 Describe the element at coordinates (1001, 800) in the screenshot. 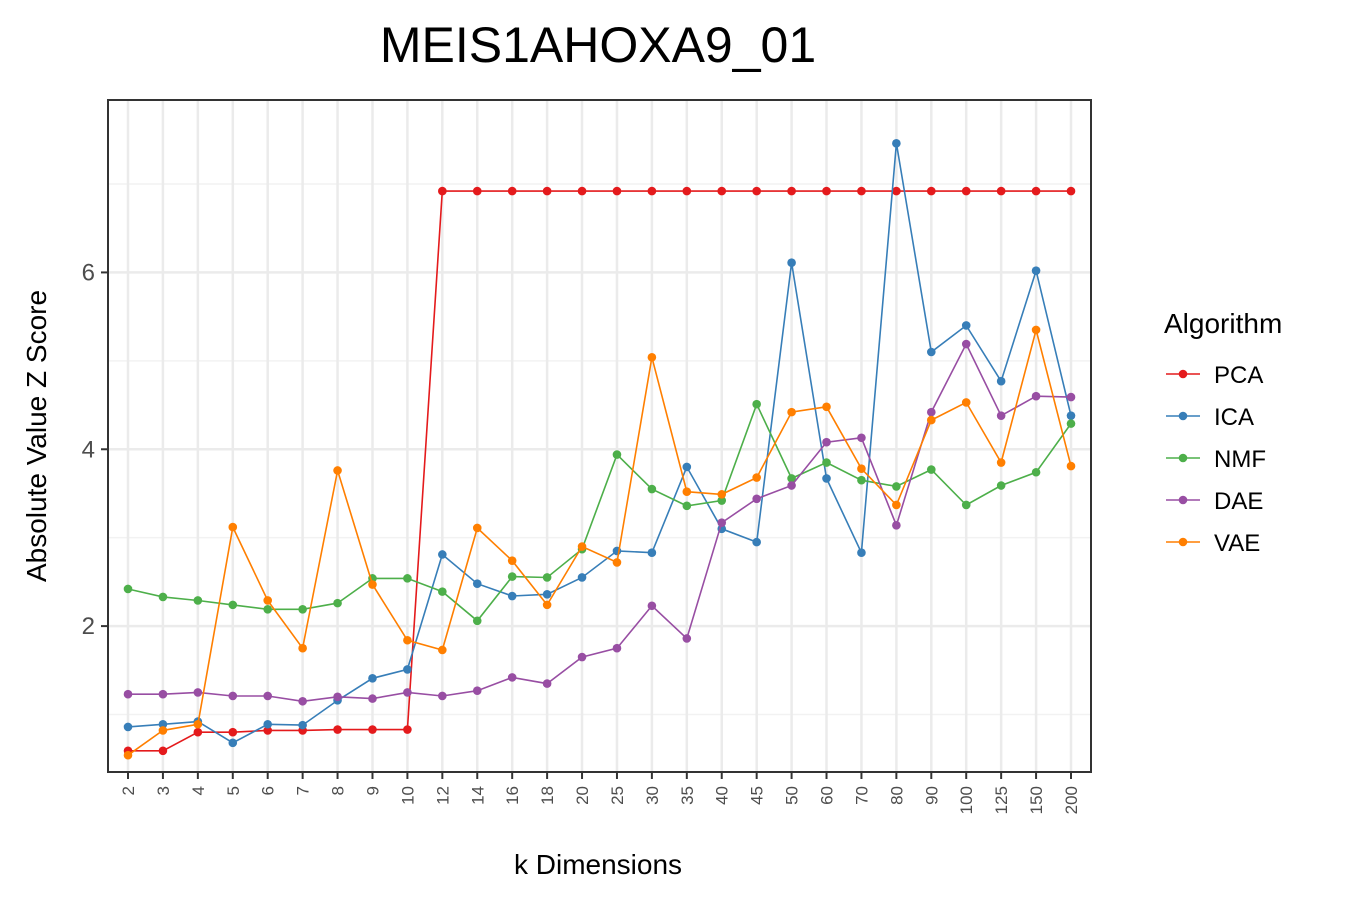

I see `x-tick-label: 125` at that location.